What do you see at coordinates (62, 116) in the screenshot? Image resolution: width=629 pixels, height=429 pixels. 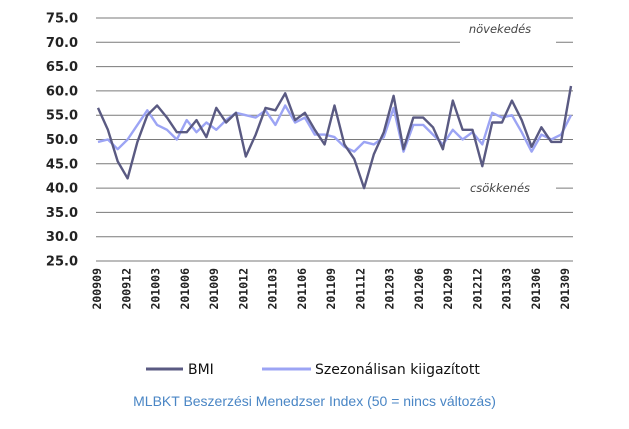 I see `y-tick-label: 55.0` at bounding box center [62, 116].